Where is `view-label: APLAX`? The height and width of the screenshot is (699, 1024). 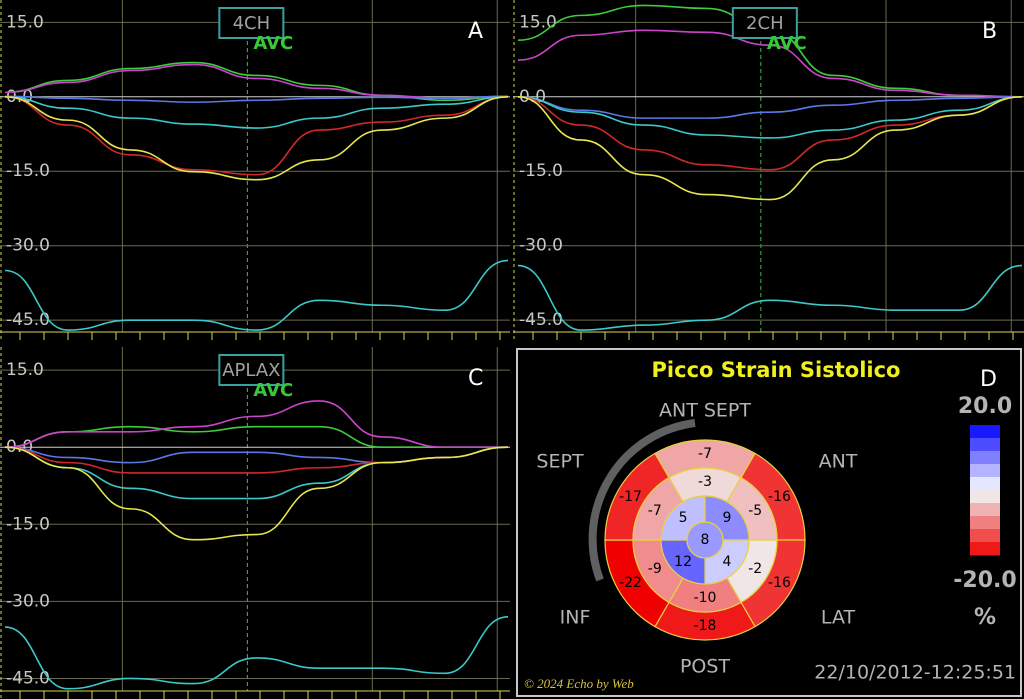 view-label: APLAX is located at coordinates (251, 370).